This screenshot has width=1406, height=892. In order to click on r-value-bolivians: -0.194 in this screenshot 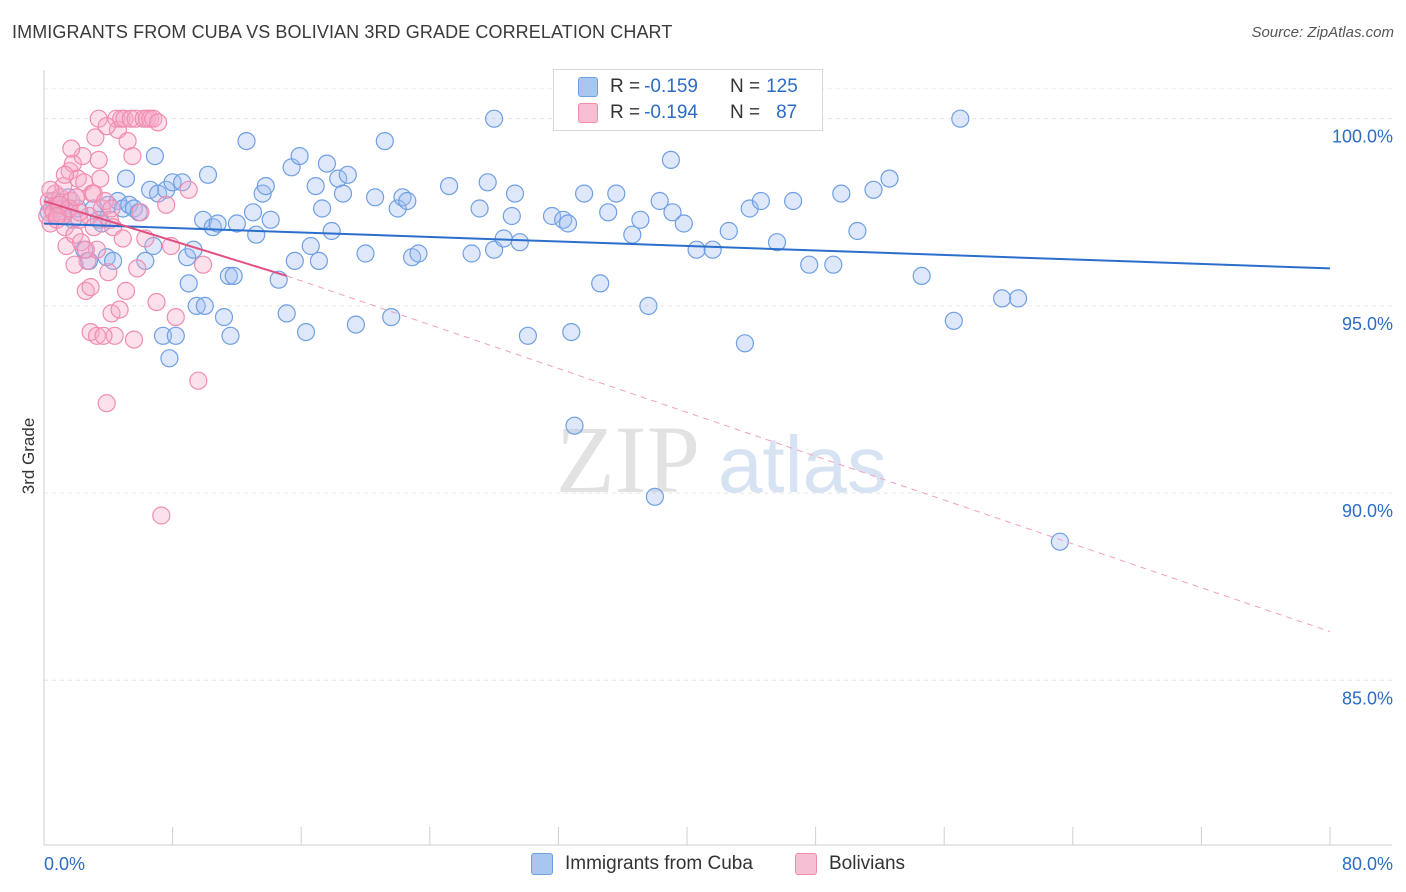, I will do `click(671, 112)`.